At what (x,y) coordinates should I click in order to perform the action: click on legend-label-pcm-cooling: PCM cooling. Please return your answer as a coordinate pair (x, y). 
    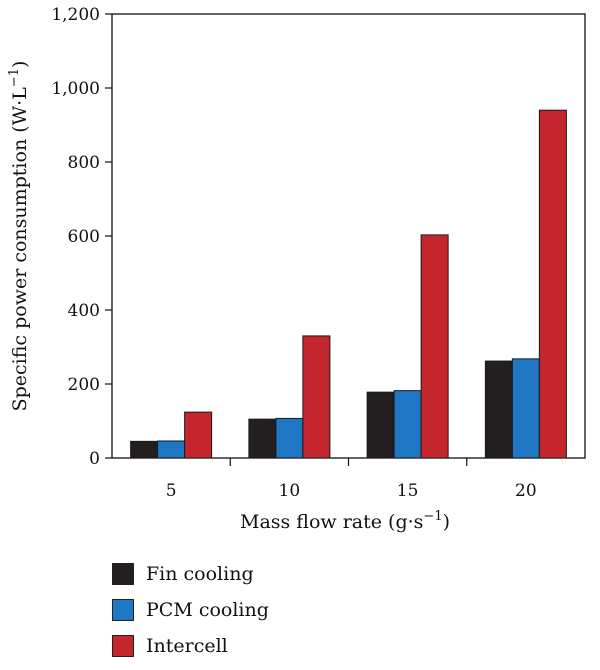
    Looking at the image, I should click on (207, 610).